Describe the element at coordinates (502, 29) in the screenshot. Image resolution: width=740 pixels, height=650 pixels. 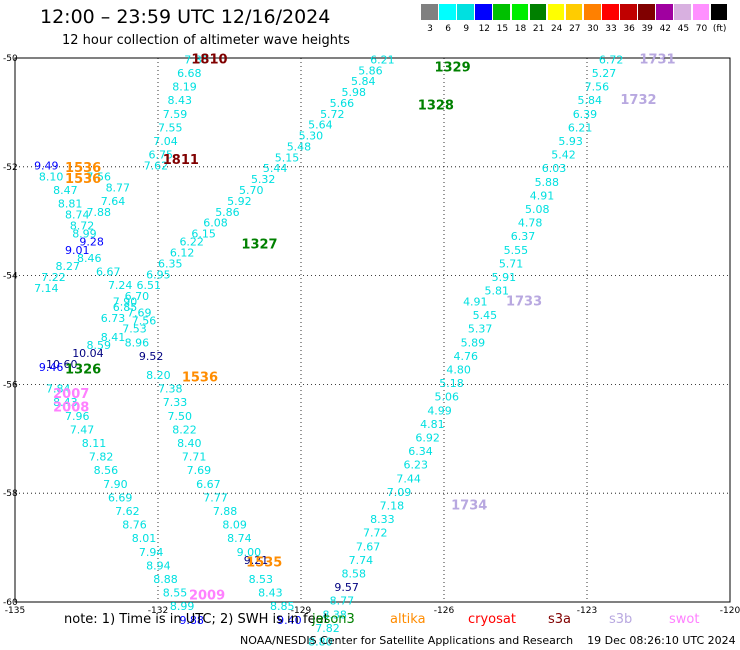
I see `color-scale-label: 15` at that location.